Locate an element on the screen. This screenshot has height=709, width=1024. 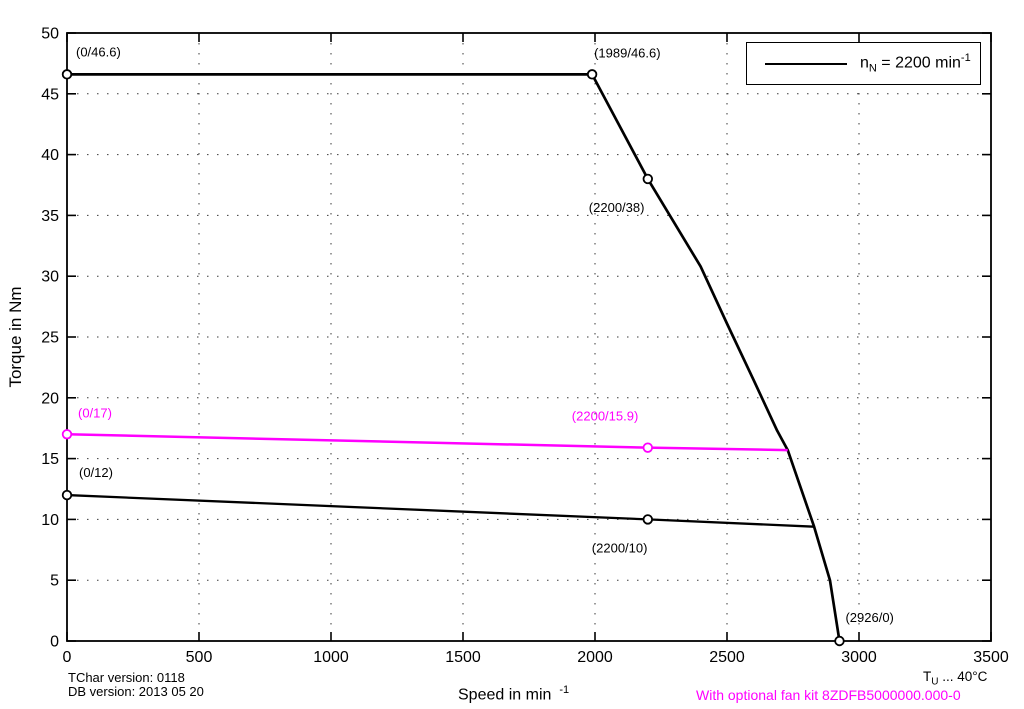
point-label: (2926/0) is located at coordinates (869, 617).